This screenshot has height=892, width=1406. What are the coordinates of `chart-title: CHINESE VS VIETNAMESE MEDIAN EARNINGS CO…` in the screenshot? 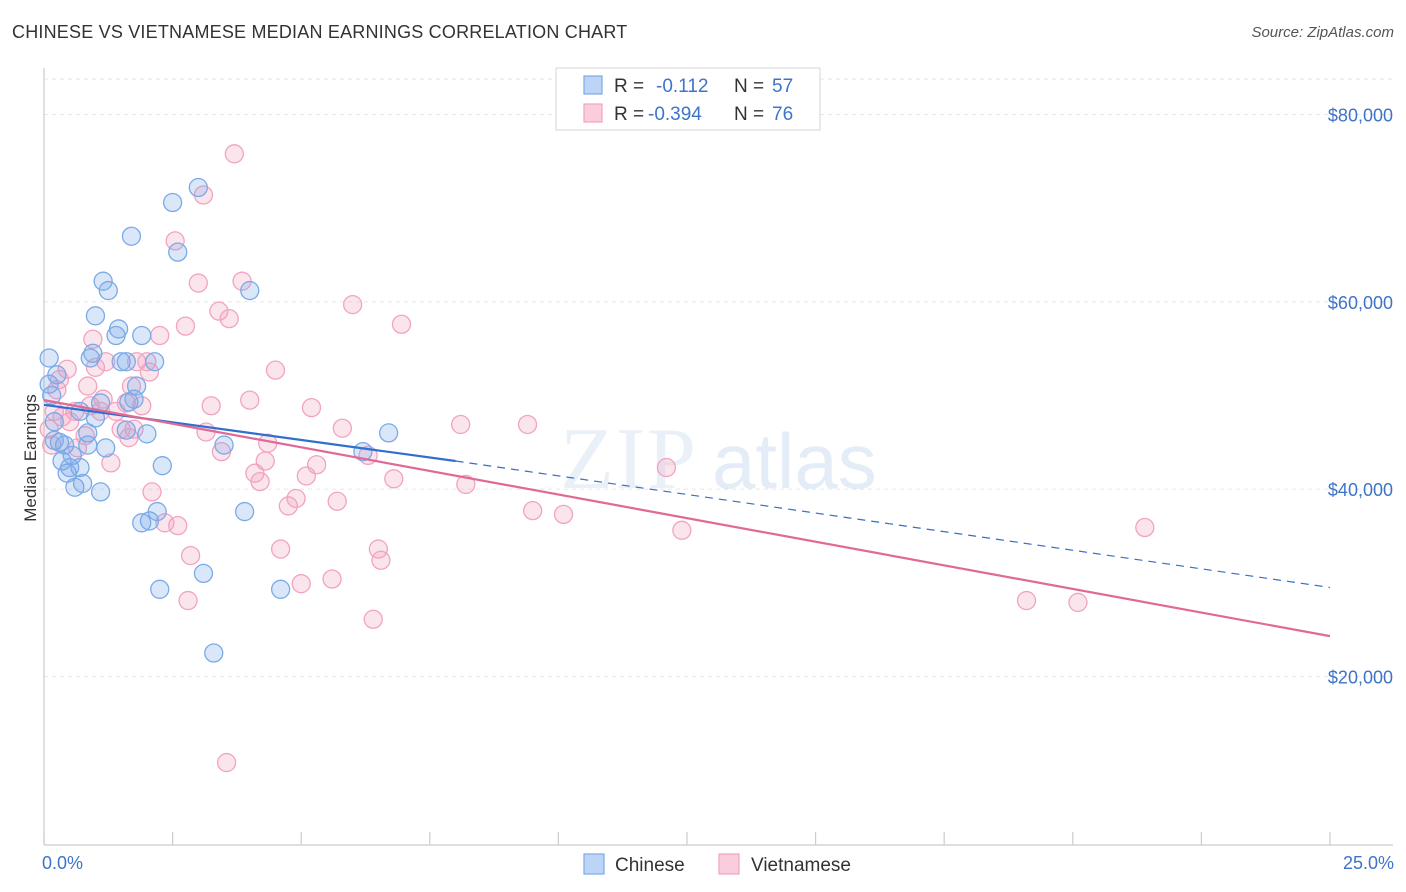 It's located at (320, 32).